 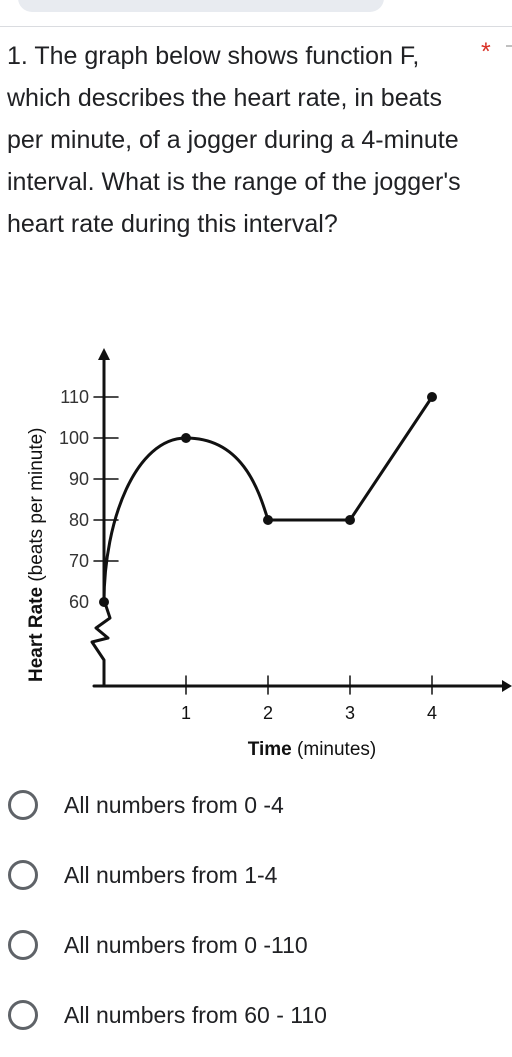 I want to click on x-axis-label-rest: (minutes), so click(x=334, y=749).